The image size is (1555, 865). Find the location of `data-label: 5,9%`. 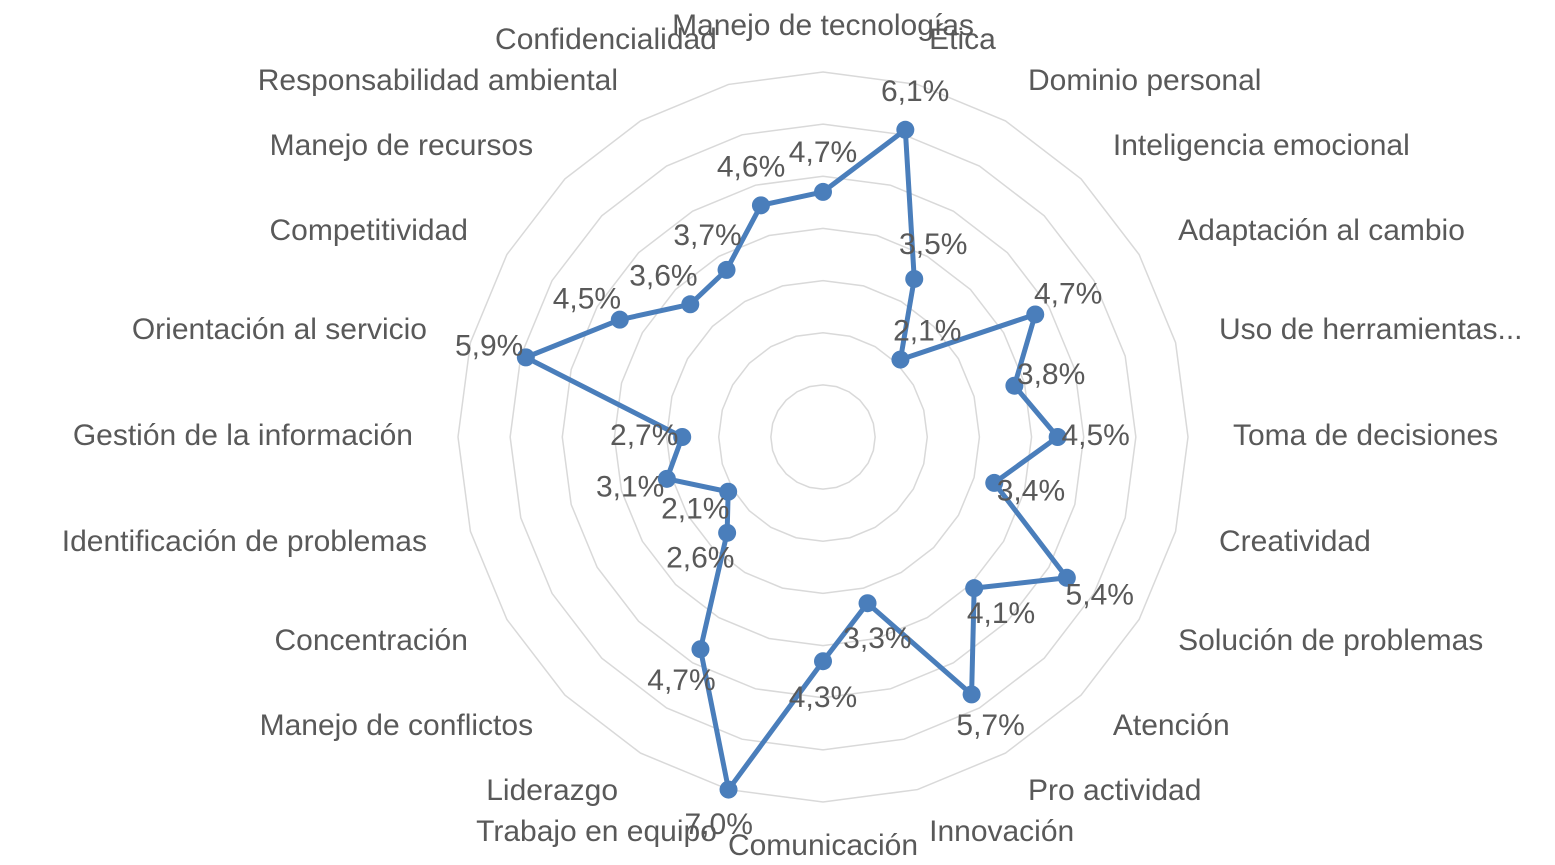

data-label: 5,9% is located at coordinates (489, 345).